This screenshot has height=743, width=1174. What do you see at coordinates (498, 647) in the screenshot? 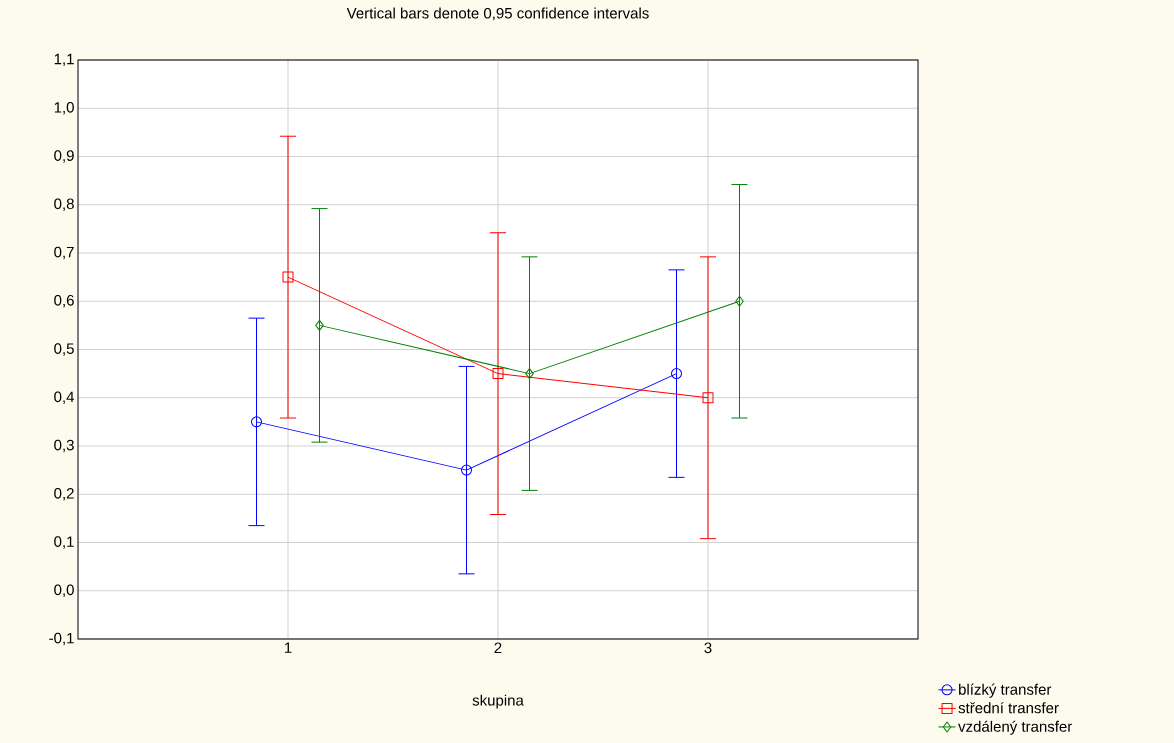
I see `x-tick-label: 2` at bounding box center [498, 647].